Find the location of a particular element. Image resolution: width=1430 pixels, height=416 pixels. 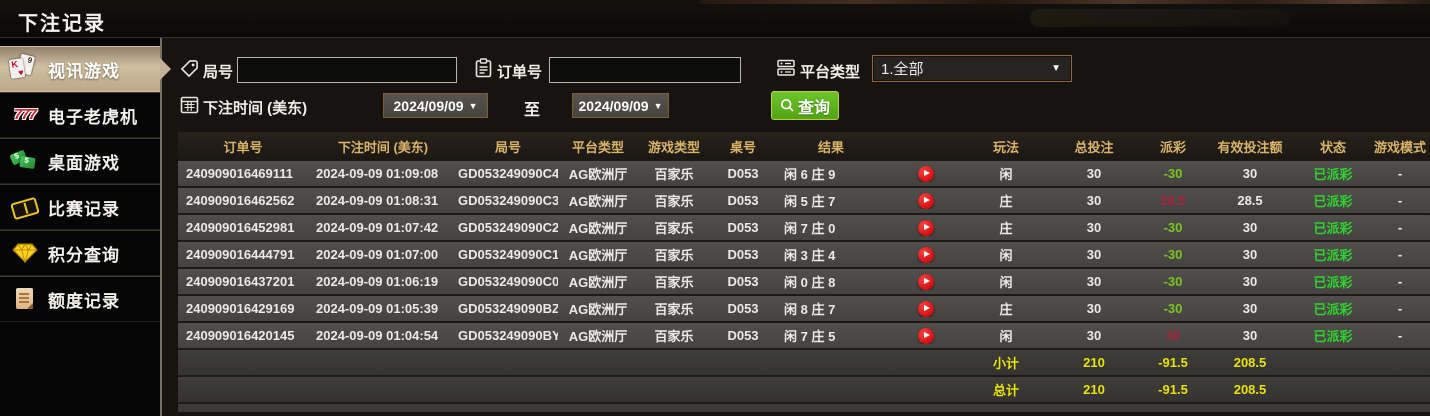

document-icon is located at coordinates (25, 299).